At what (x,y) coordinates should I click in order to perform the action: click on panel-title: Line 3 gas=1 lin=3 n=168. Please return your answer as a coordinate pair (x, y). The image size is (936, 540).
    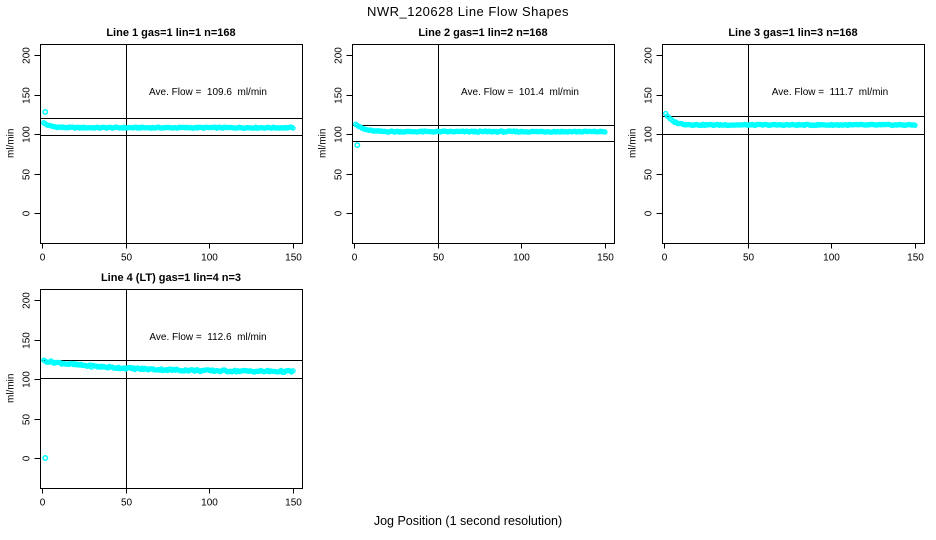
    Looking at the image, I should click on (793, 33).